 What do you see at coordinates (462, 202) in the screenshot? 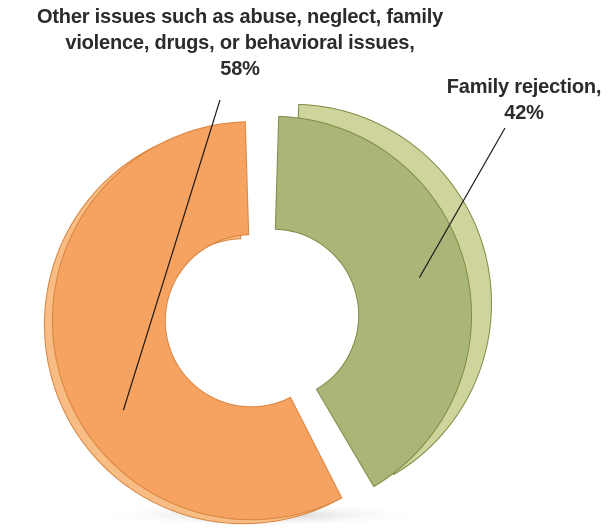
I see `leader-line-family` at bounding box center [462, 202].